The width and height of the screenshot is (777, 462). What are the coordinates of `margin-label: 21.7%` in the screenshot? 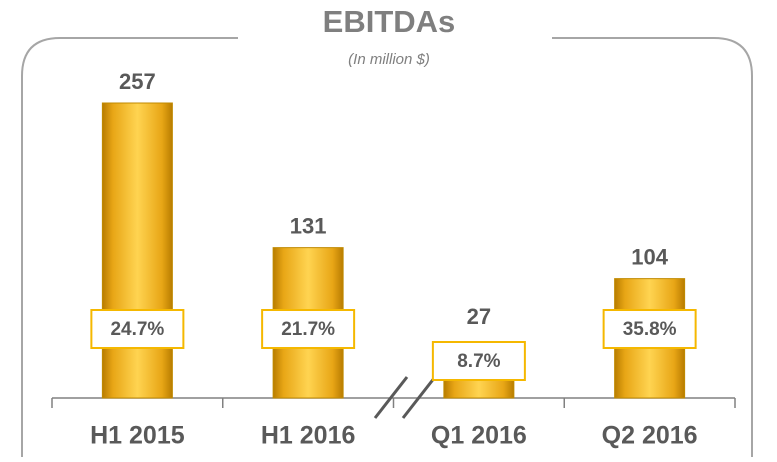 It's located at (308, 329).